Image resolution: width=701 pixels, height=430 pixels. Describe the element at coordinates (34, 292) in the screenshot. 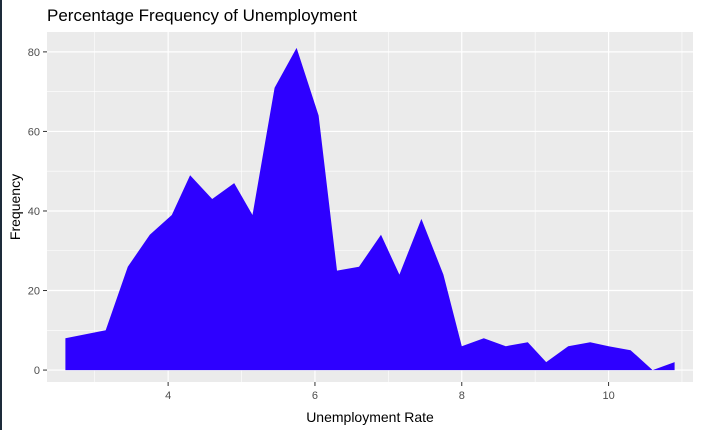

I see `y-tick-label: 20` at that location.